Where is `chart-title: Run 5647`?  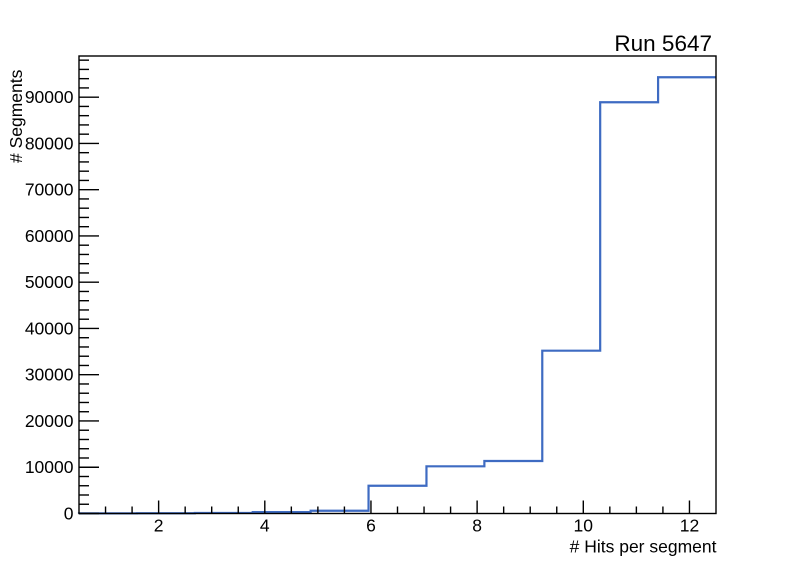
chart-title: Run 5647 is located at coordinates (663, 43).